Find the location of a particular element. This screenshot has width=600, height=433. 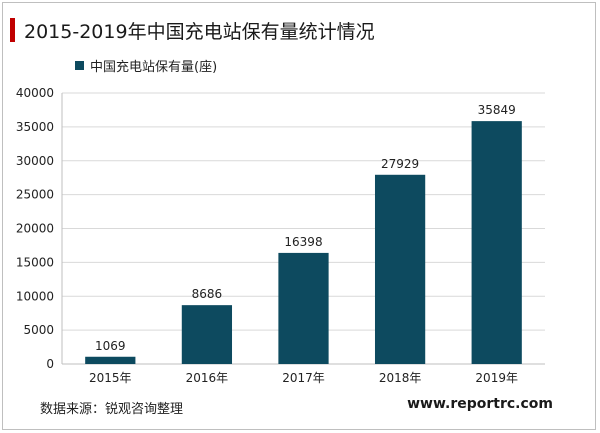

y-tick-label: 25000 is located at coordinates (35, 195).